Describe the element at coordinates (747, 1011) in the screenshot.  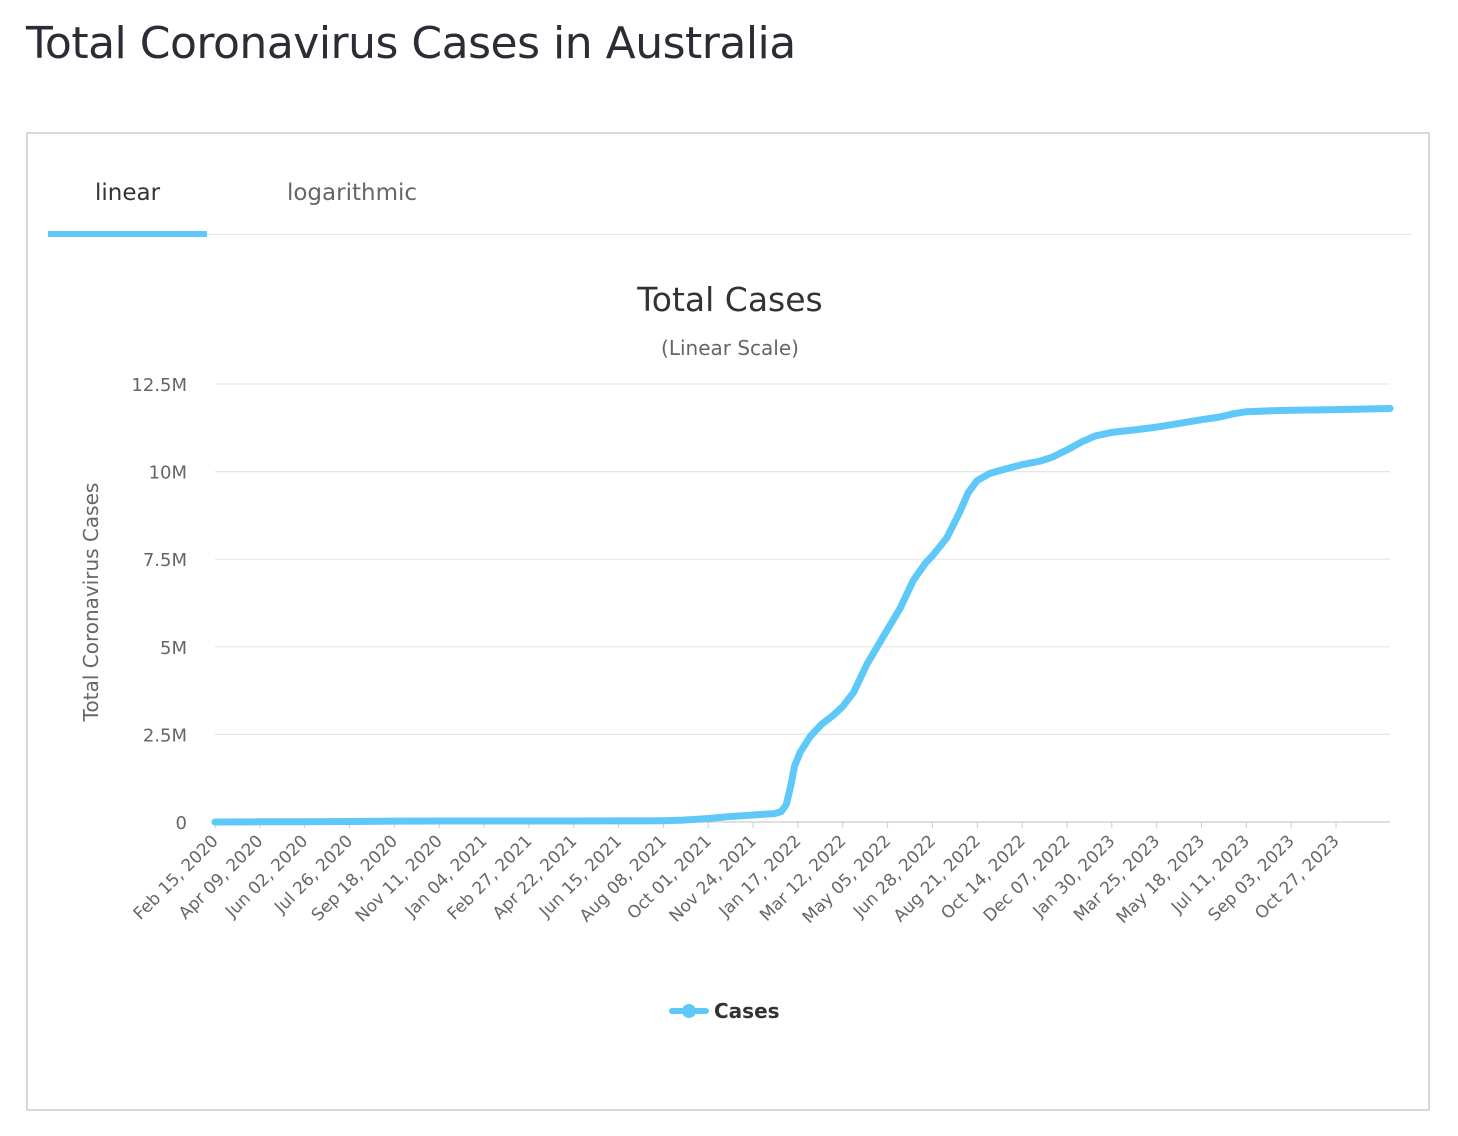
I see `legend-label-cases: Cases` at that location.